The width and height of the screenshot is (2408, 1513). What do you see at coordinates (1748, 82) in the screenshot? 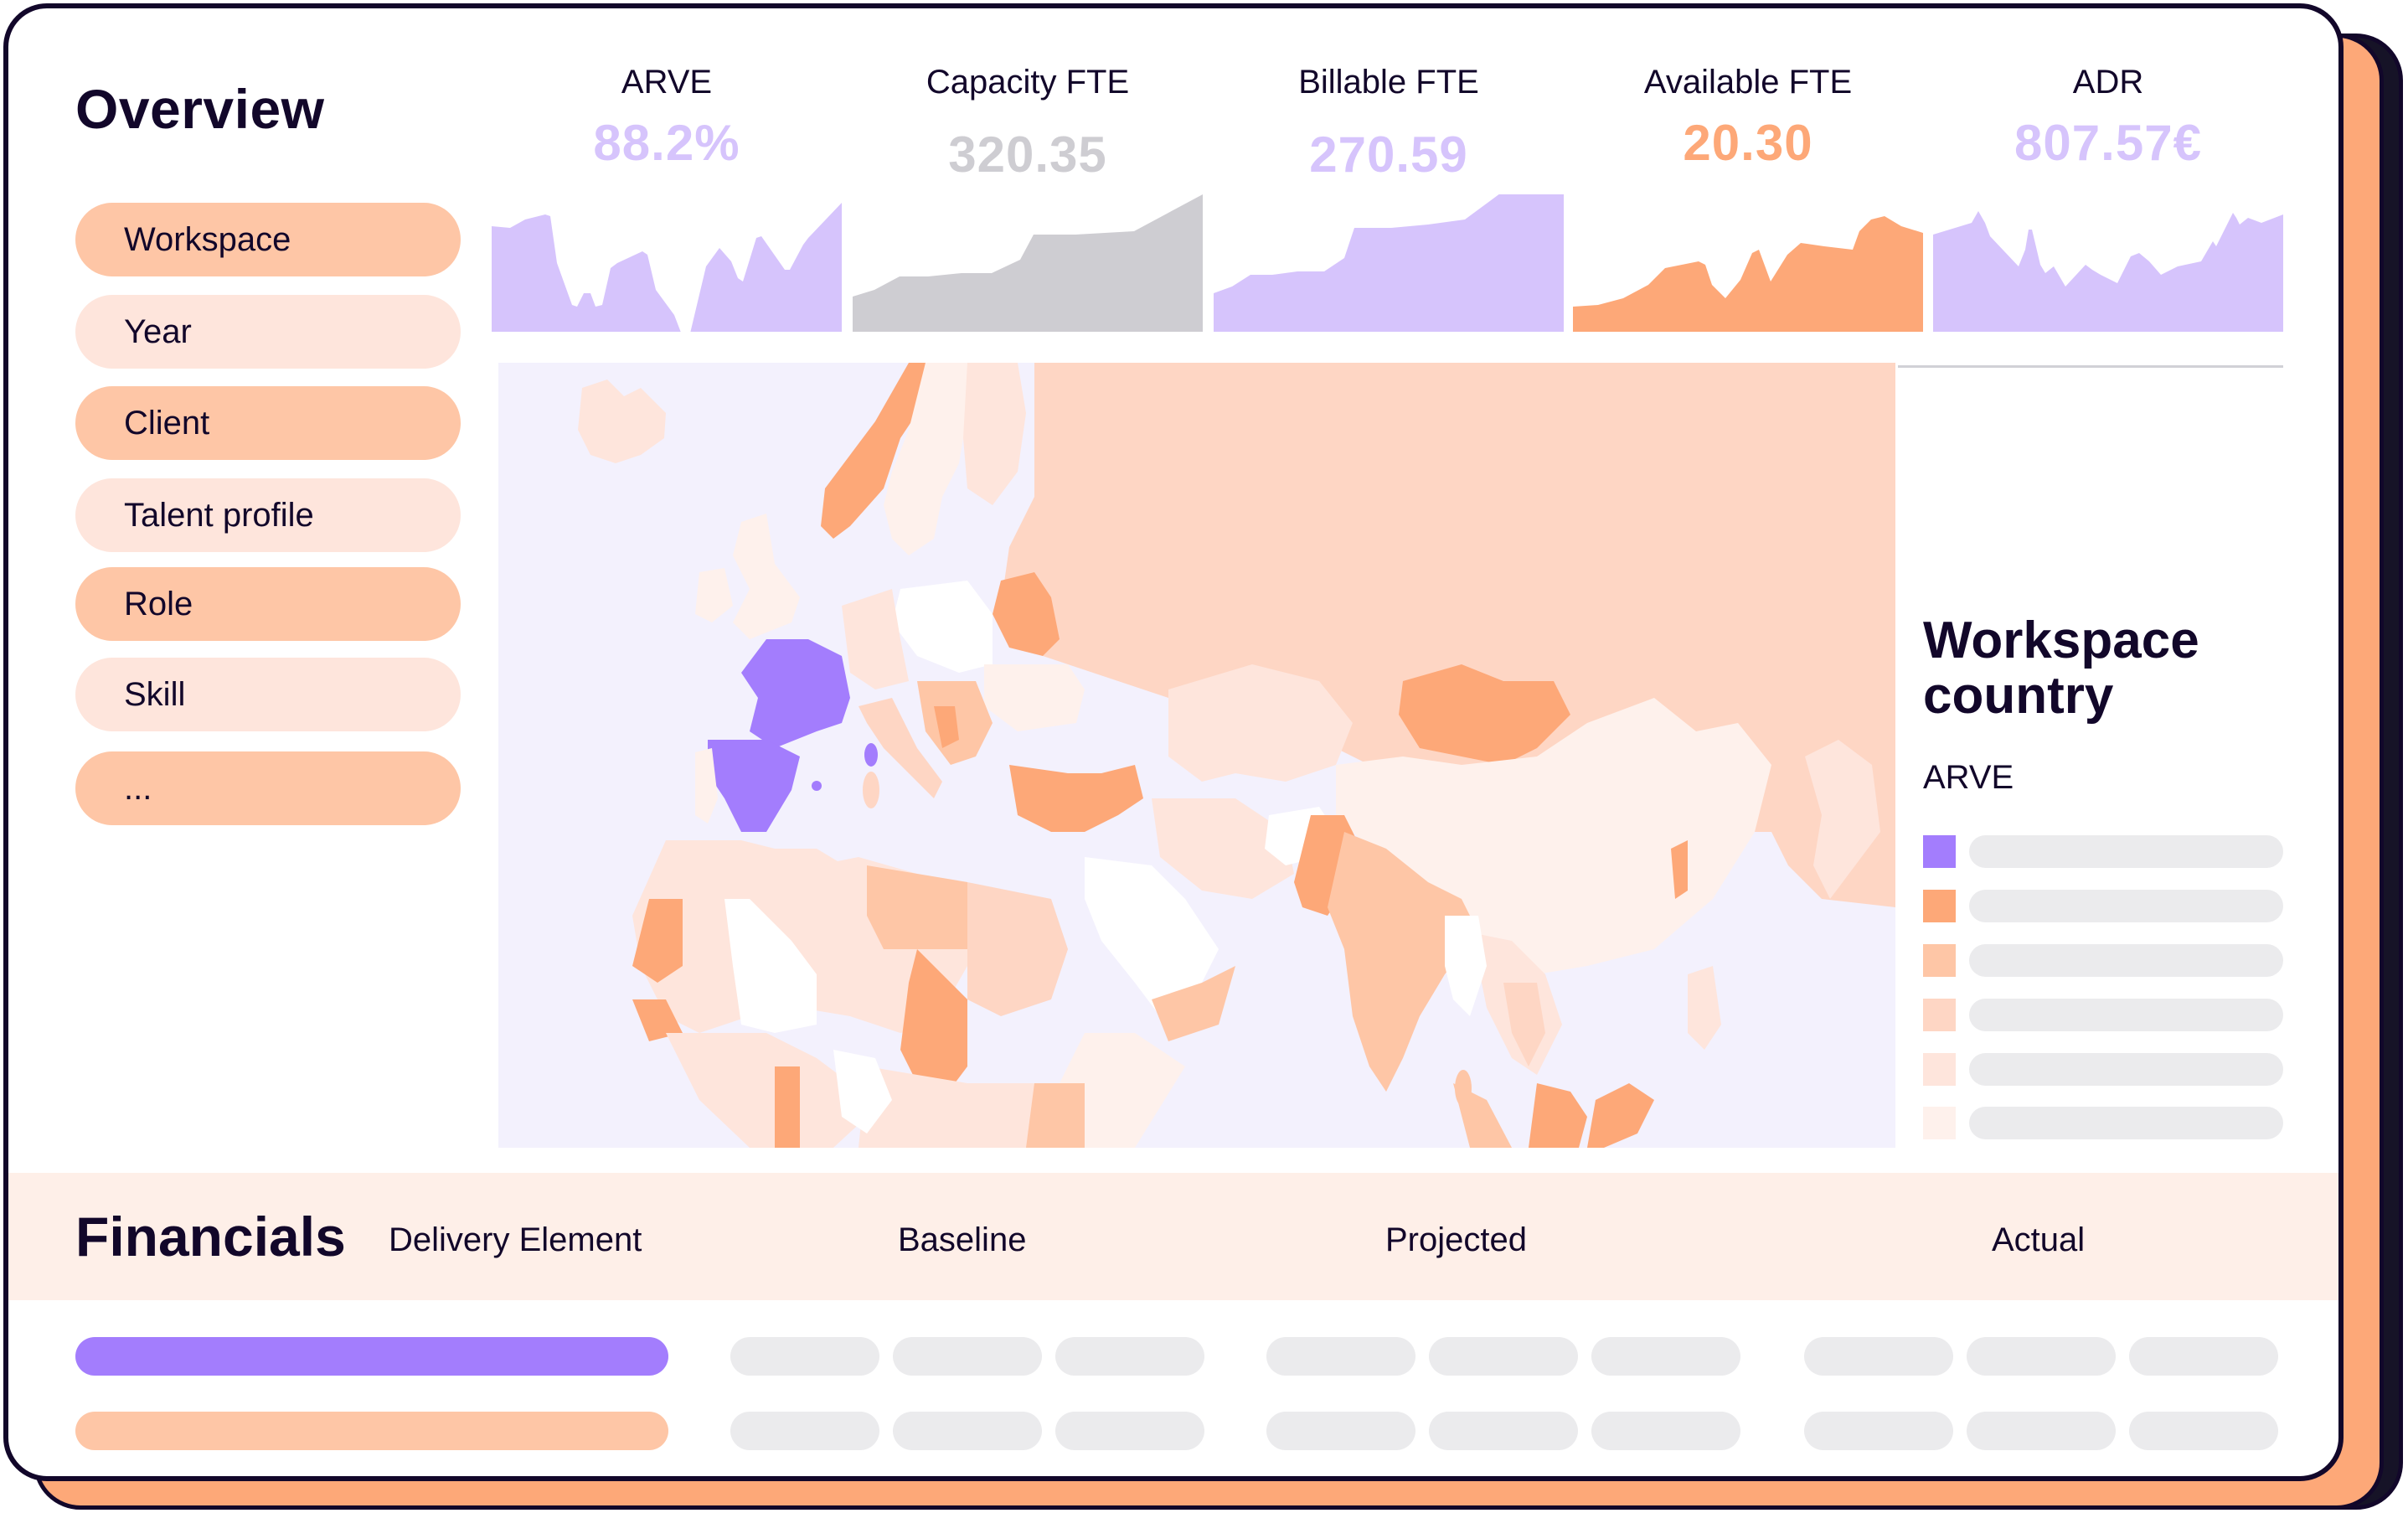
I see `kpi-label: Available FTE` at bounding box center [1748, 82].